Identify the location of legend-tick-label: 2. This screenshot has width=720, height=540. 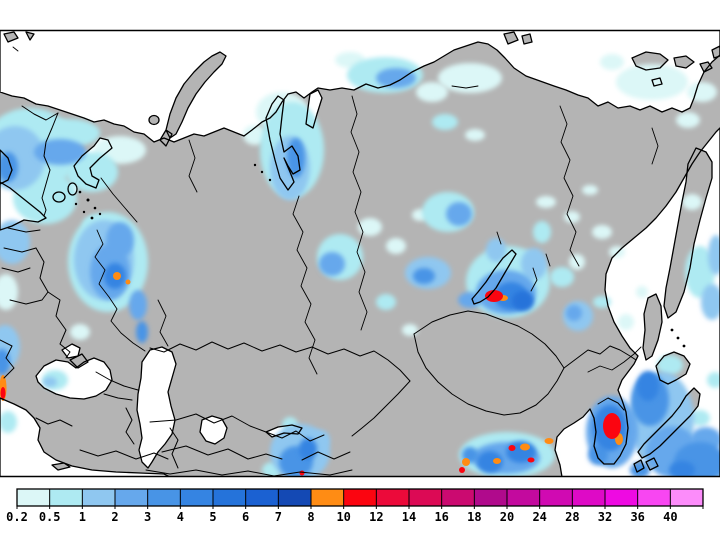
(114, 517).